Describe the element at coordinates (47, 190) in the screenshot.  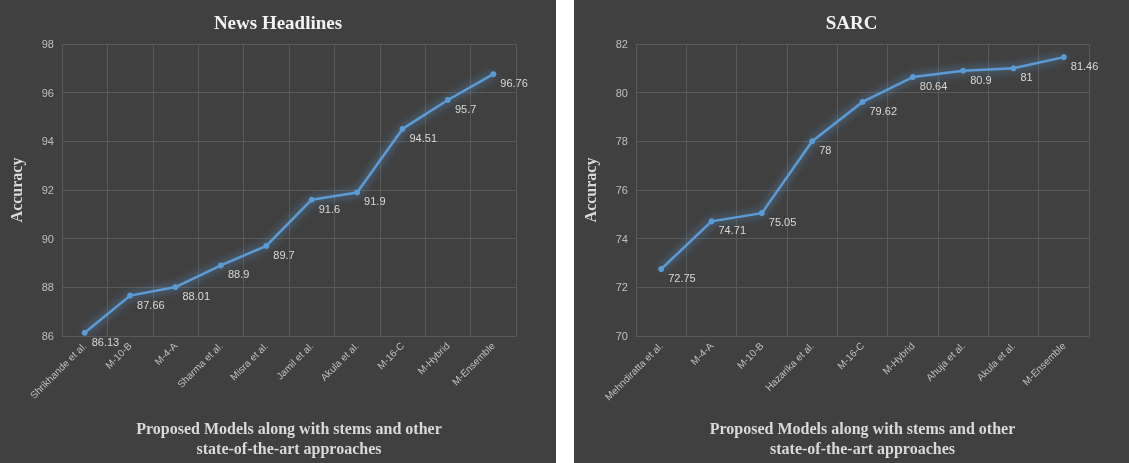
I see `y-tick-label: 92` at that location.